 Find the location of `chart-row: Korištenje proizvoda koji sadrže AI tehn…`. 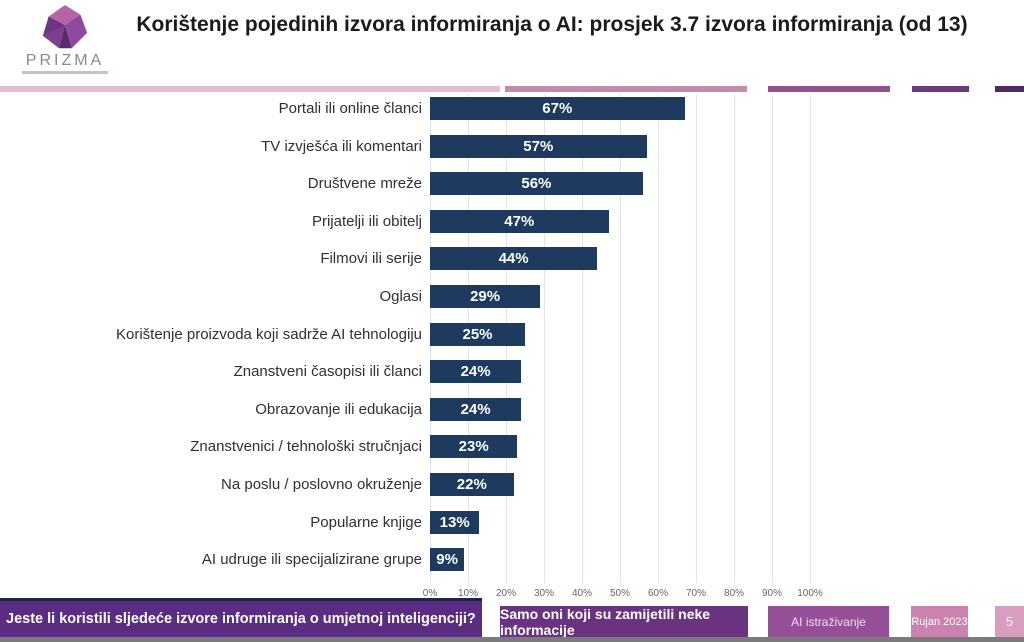

chart-row: Korištenje proizvoda koji sadrže AI tehn… is located at coordinates (512, 334).